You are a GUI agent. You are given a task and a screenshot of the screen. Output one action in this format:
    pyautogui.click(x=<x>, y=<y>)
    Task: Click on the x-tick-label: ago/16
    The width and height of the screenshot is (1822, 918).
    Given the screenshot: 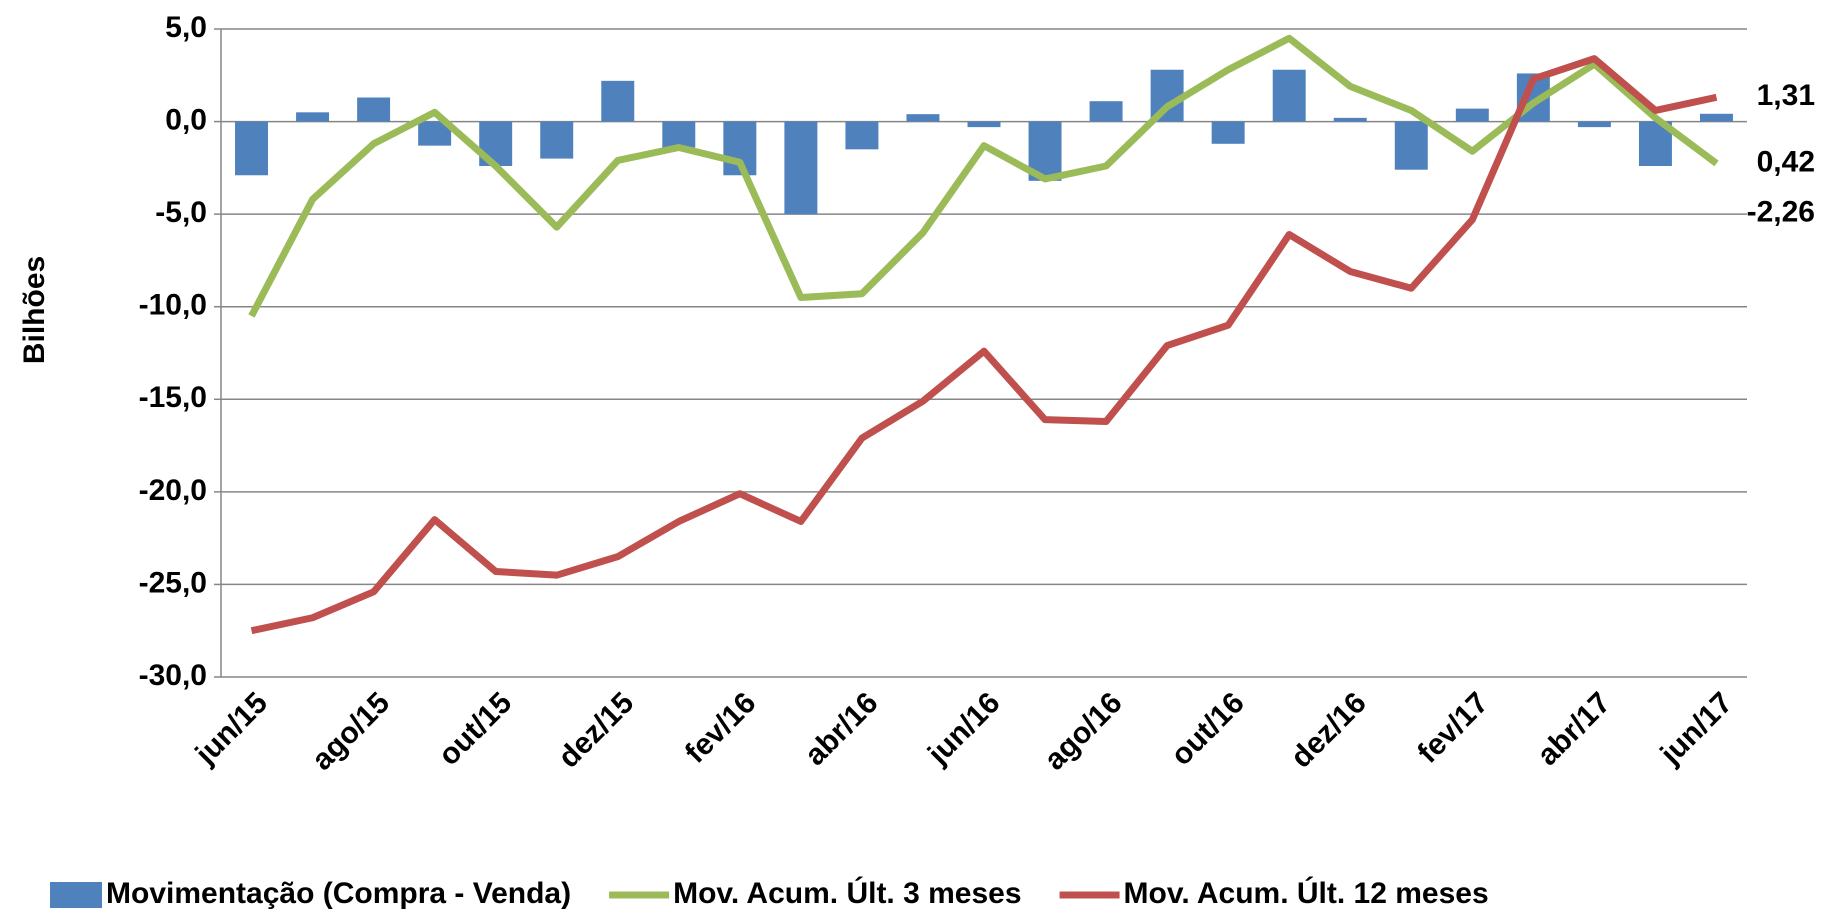 What is the action you would take?
    pyautogui.click(x=1083, y=731)
    